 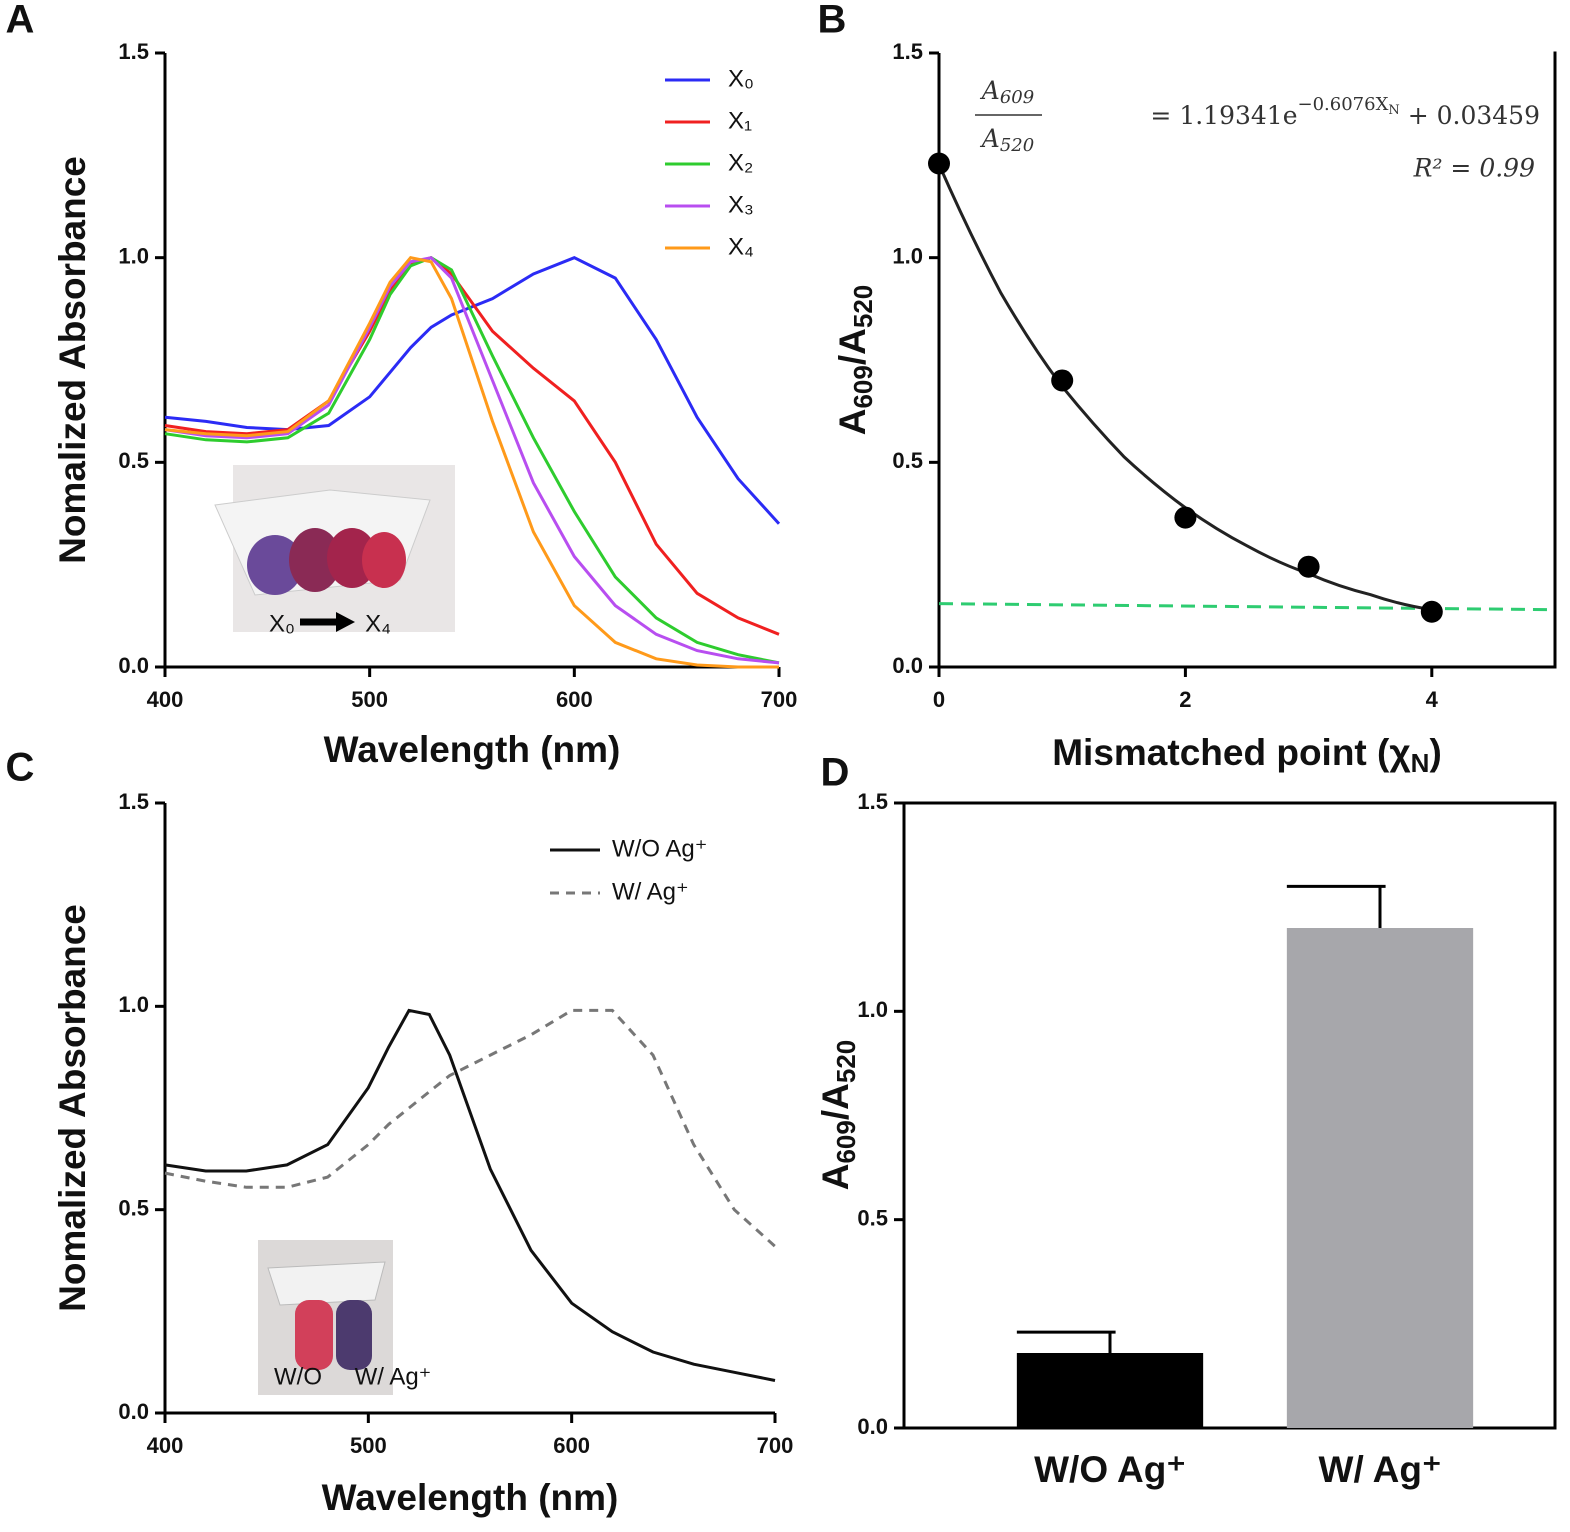 I want to click on x-axis-label-part: Mismatched point (χ, so click(x=1231, y=752).